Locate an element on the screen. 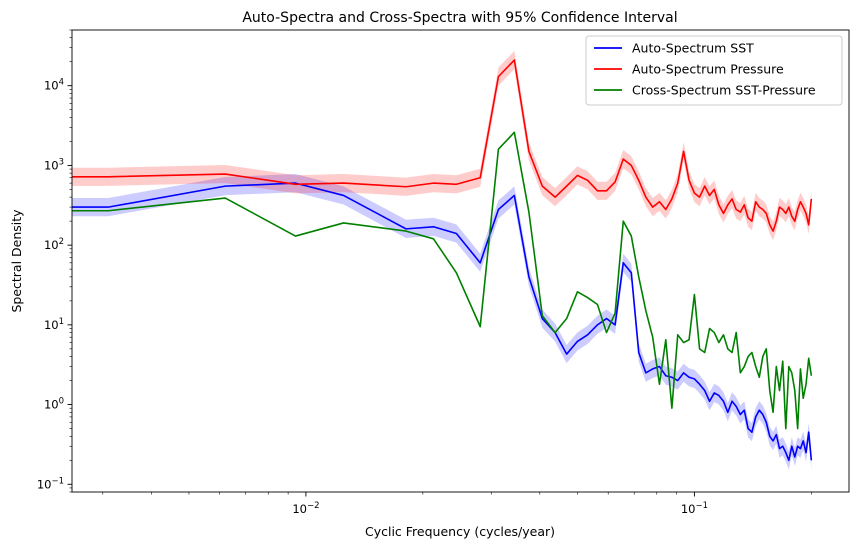 This screenshot has height=550, width=857. legend-box is located at coordinates (714, 70).